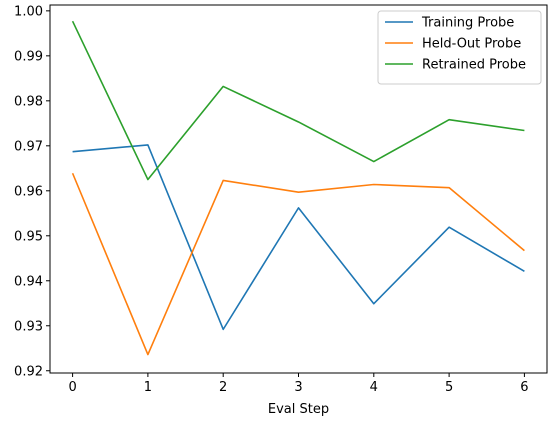 This screenshot has height=426, width=556. Describe the element at coordinates (28, 326) in the screenshot. I see `y-tick-label: 0.93` at that location.